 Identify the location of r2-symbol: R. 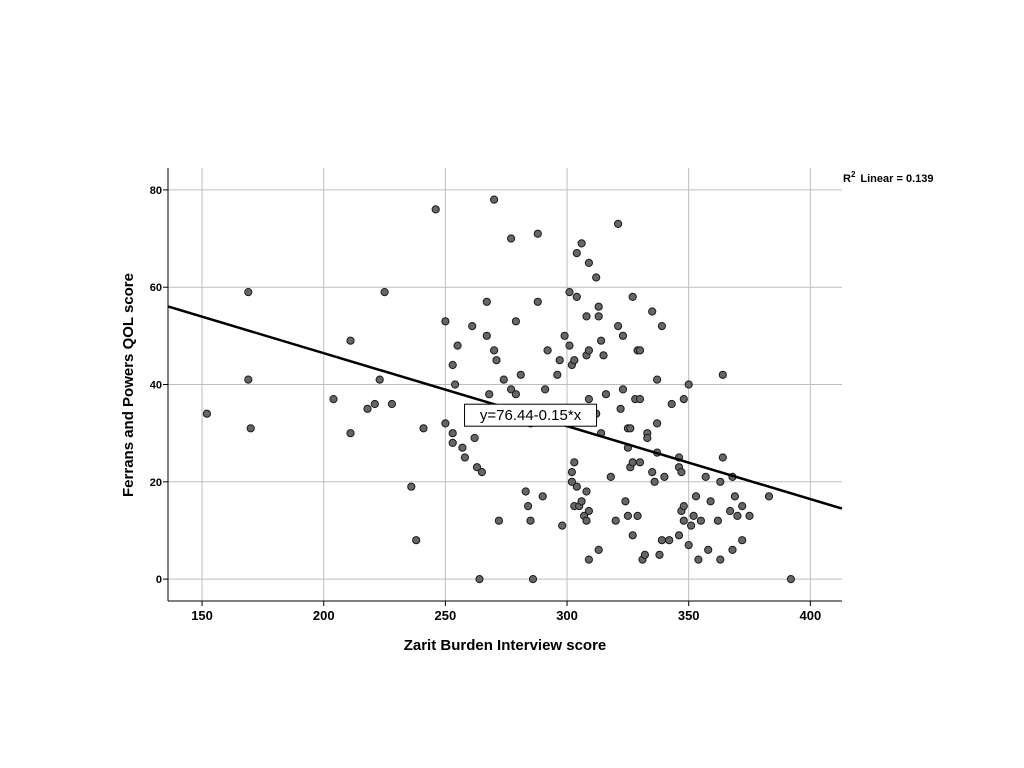
(847, 179).